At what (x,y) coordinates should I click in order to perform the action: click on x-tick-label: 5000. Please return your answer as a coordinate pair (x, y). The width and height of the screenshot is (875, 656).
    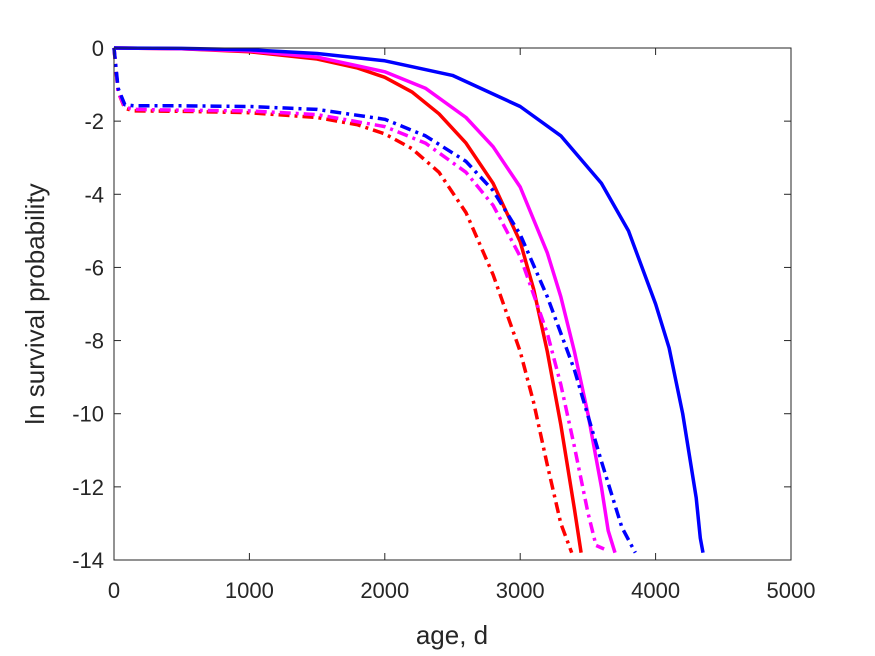
    Looking at the image, I should click on (791, 590).